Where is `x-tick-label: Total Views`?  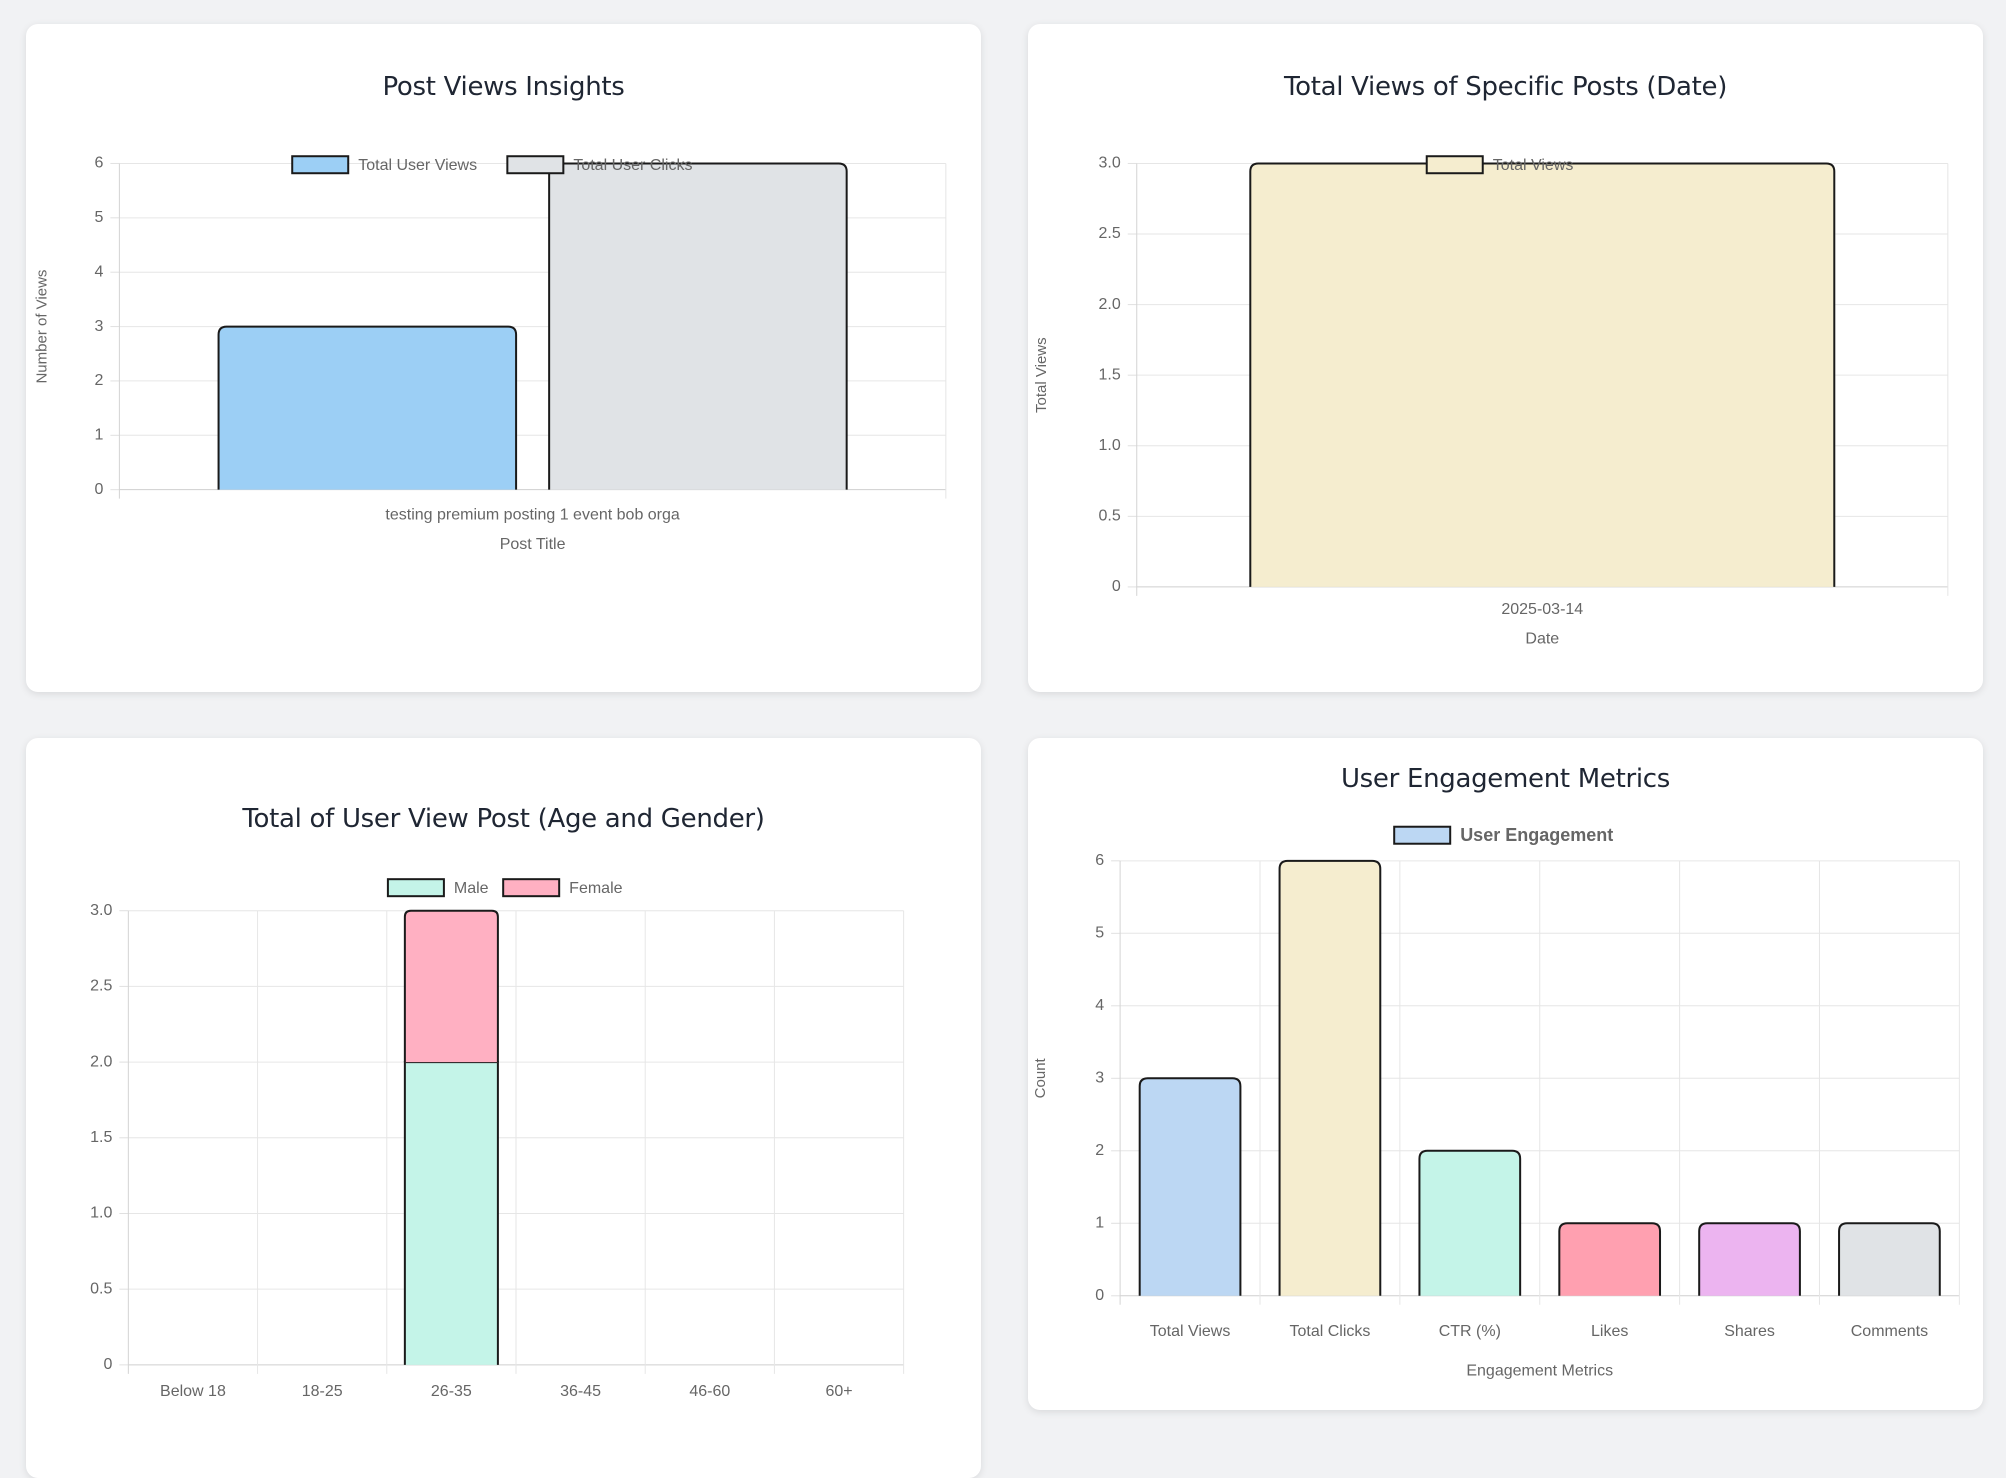 x-tick-label: Total Views is located at coordinates (1190, 1331).